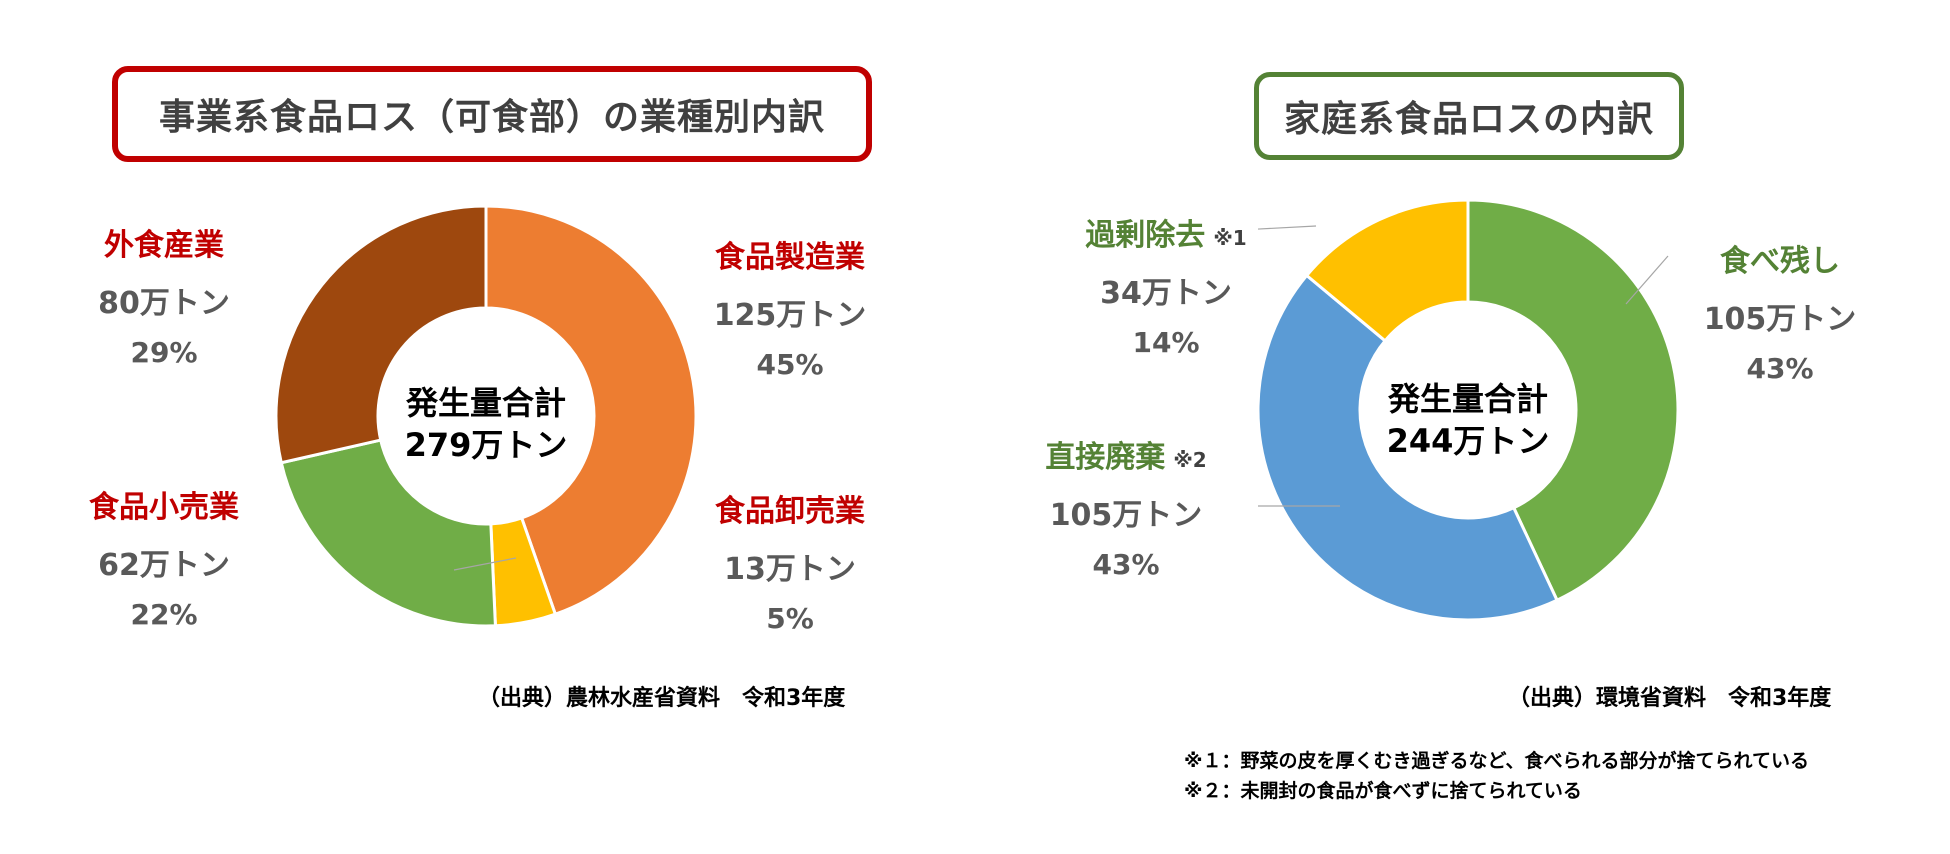 Image resolution: width=1950 pixels, height=854 pixels. What do you see at coordinates (164, 507) in the screenshot?
I see `slice-name: 食品小売業` at bounding box center [164, 507].